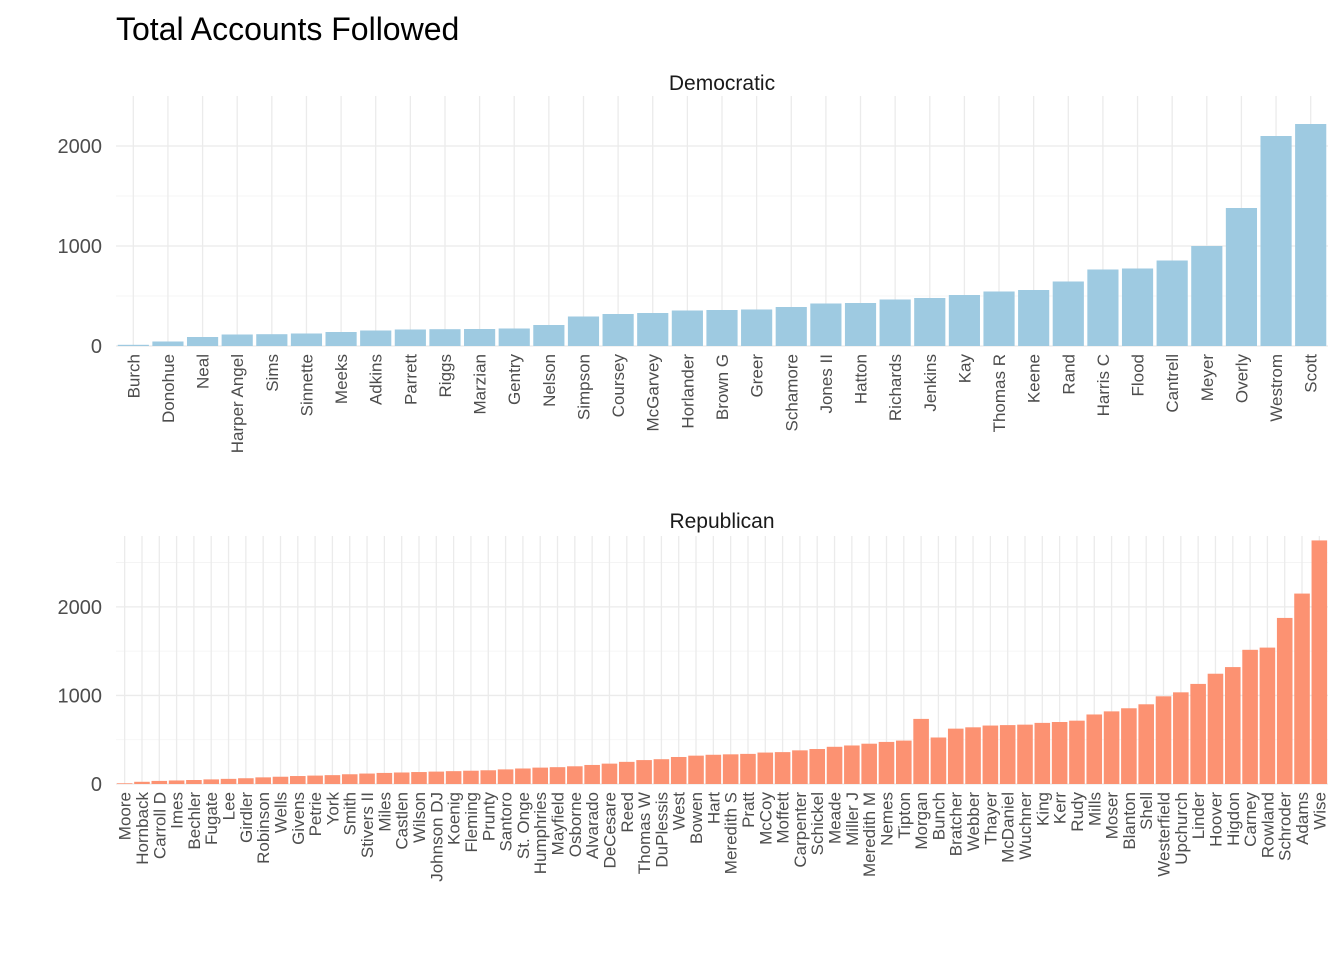 The width and height of the screenshot is (1344, 965). I want to click on x-tick-label: Flood, so click(1138, 375).